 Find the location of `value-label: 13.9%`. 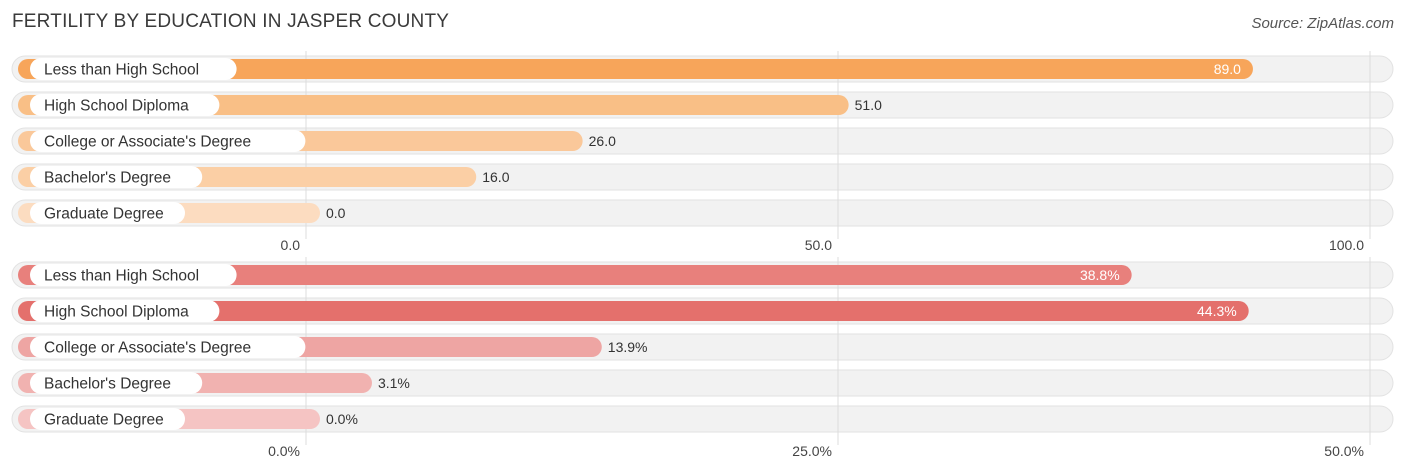

value-label: 13.9% is located at coordinates (628, 347).